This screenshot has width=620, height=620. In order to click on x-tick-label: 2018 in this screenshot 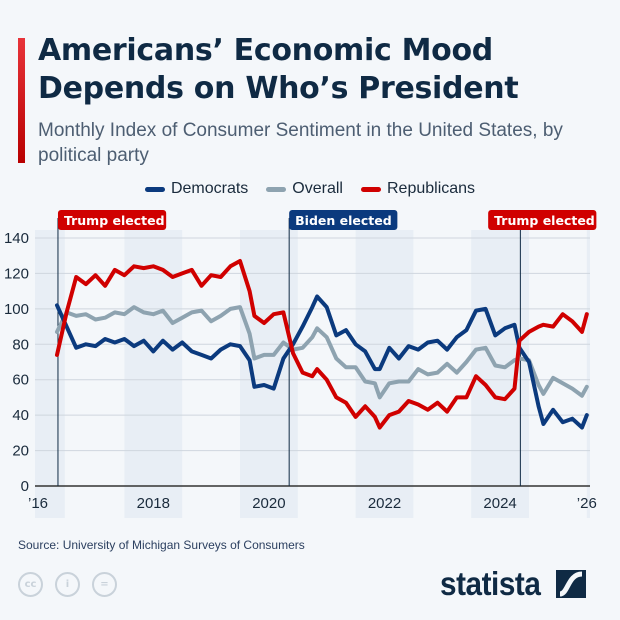, I will do `click(153, 503)`.